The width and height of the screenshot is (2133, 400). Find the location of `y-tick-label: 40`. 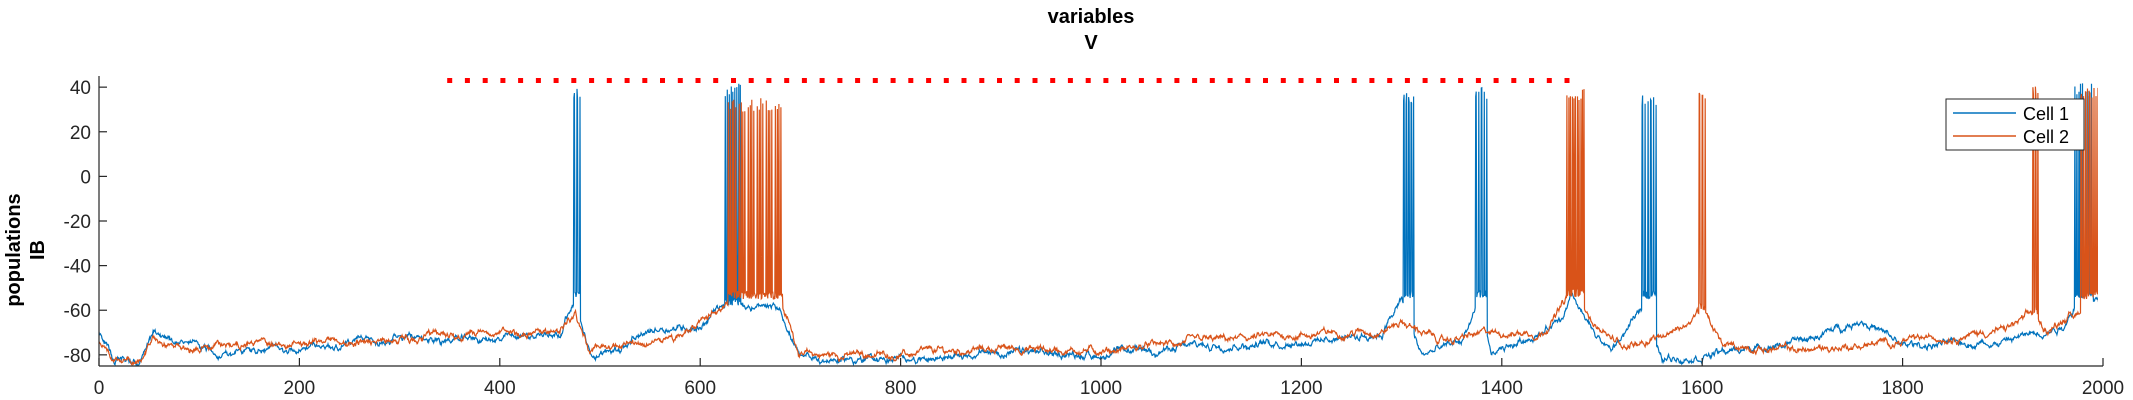

y-tick-label: 40 is located at coordinates (80, 88).